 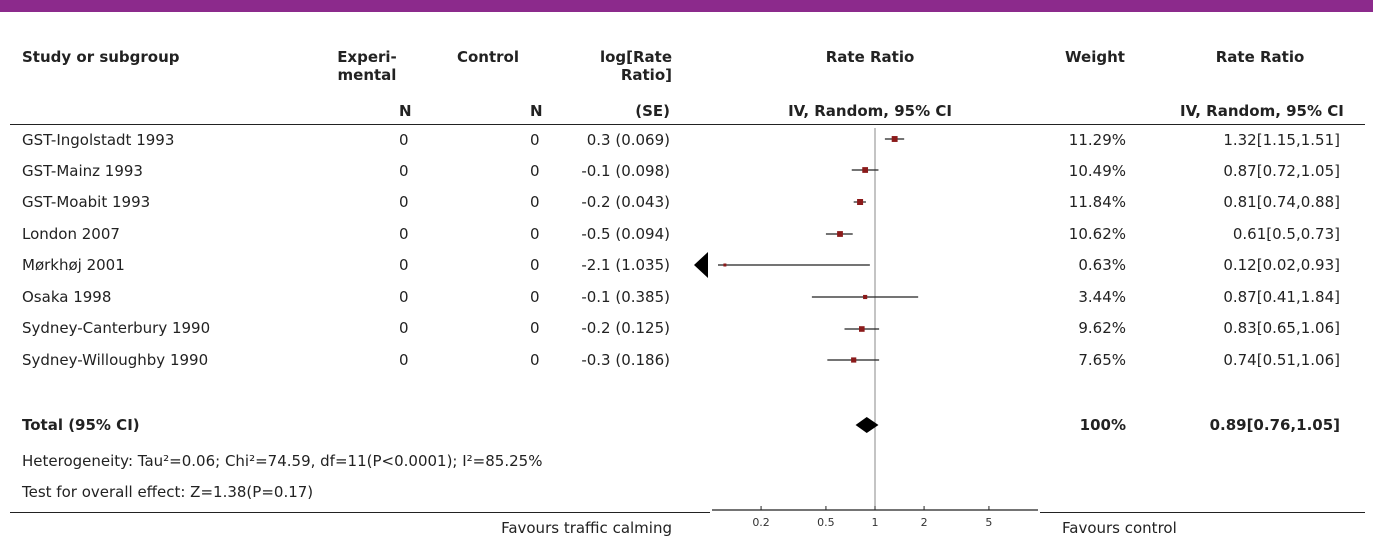 What do you see at coordinates (625, 297) in the screenshot?
I see `lograte-se: -0.1 (0.385)` at bounding box center [625, 297].